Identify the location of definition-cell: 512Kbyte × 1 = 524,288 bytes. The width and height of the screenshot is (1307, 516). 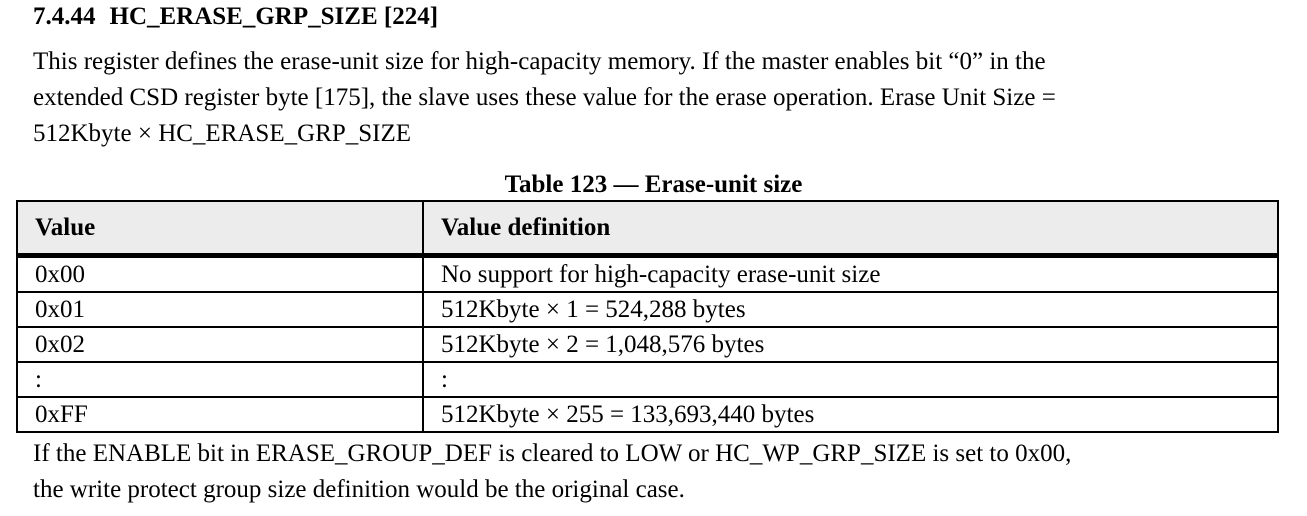
(850, 309).